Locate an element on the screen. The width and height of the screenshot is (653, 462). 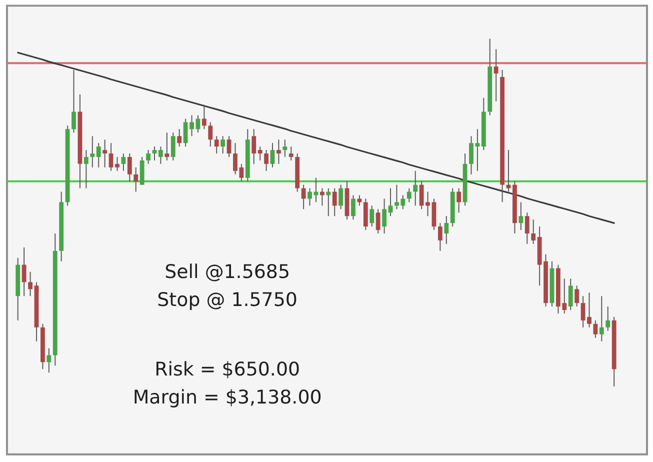
annotation: Stop @ 1.5750 is located at coordinates (227, 299).